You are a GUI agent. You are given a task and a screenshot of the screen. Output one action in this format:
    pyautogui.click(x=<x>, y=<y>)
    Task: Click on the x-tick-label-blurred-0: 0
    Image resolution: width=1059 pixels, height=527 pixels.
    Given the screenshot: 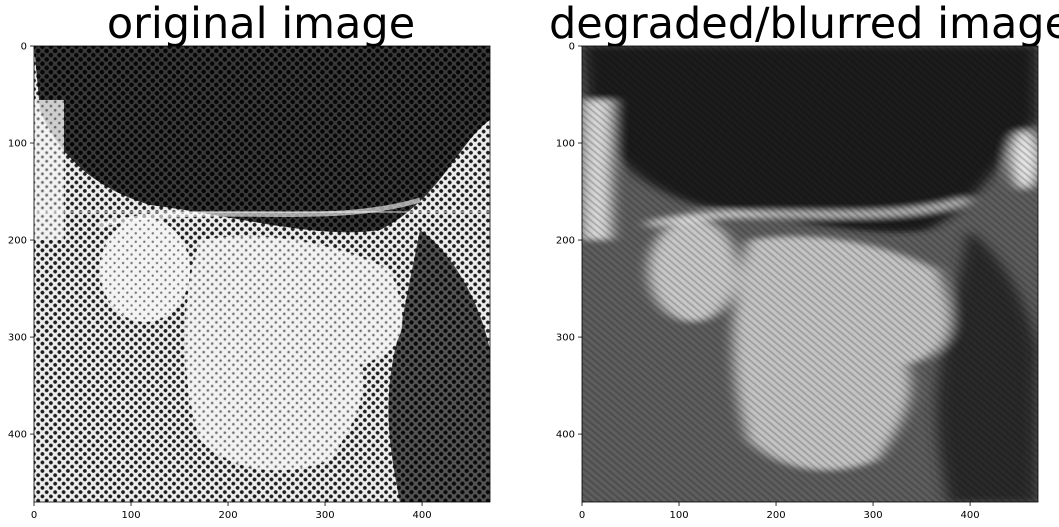 What is the action you would take?
    pyautogui.click(x=582, y=515)
    